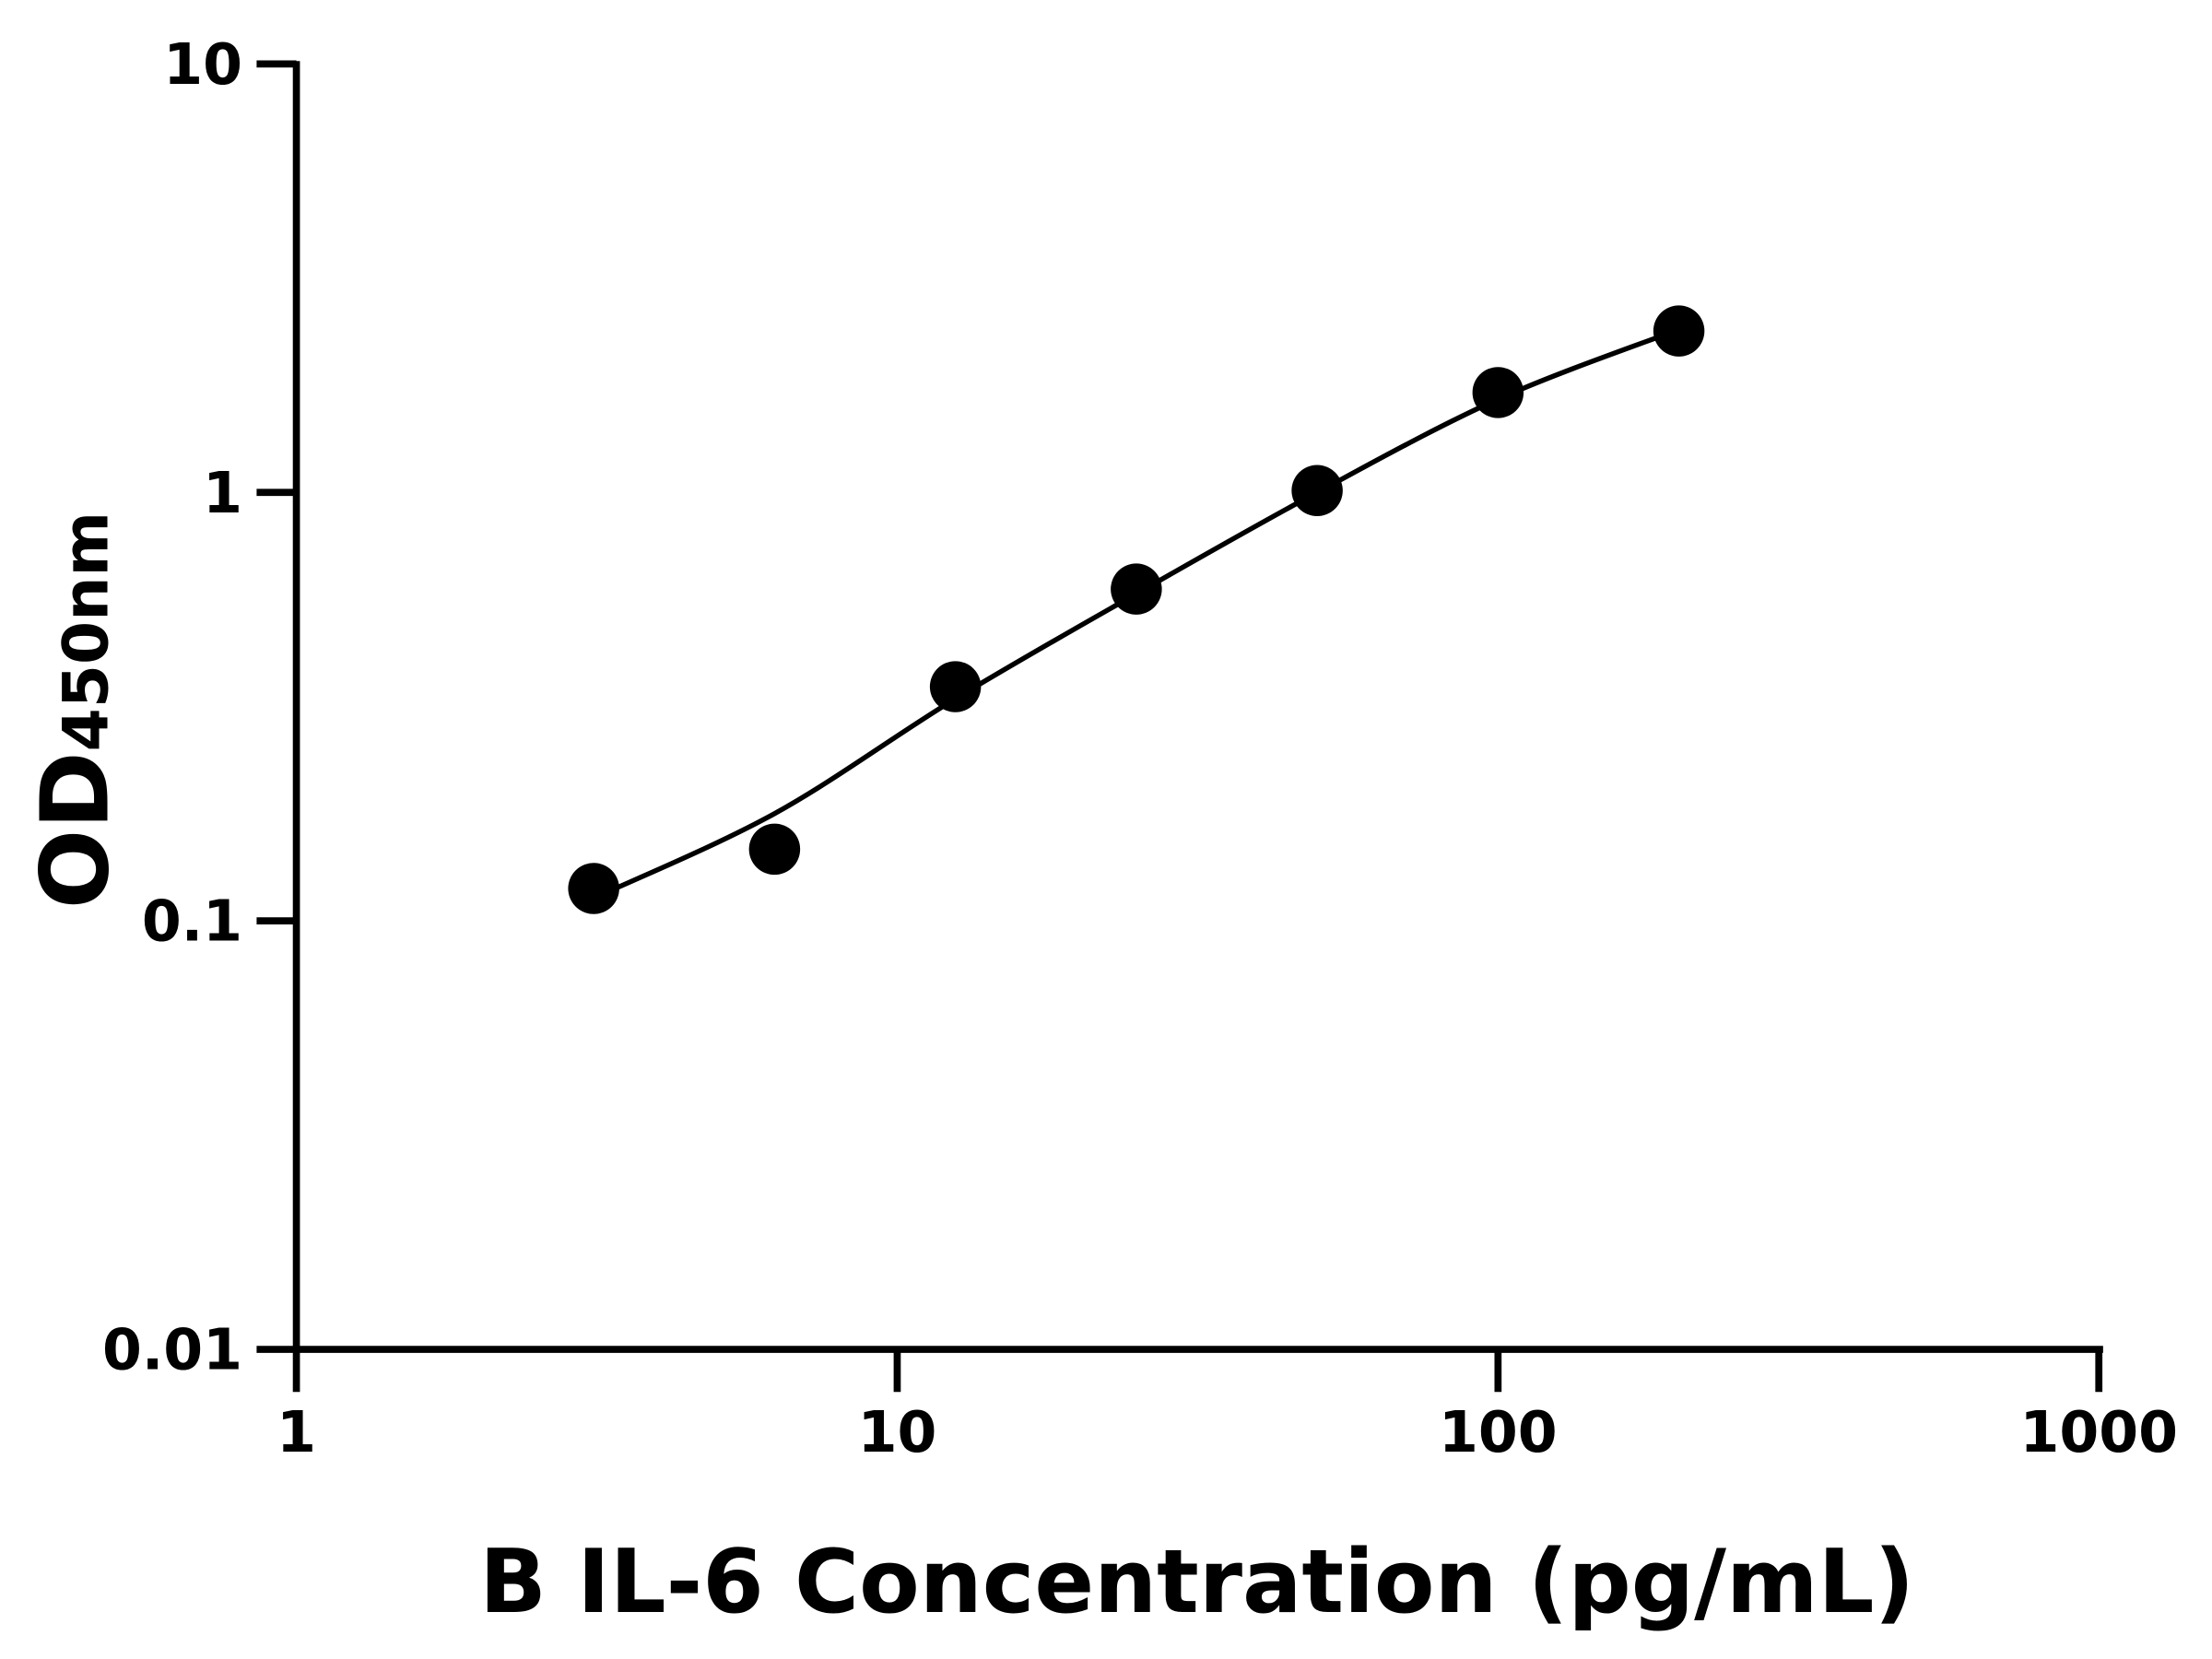  I want to click on y-tick-label: 0.1, so click(192, 921).